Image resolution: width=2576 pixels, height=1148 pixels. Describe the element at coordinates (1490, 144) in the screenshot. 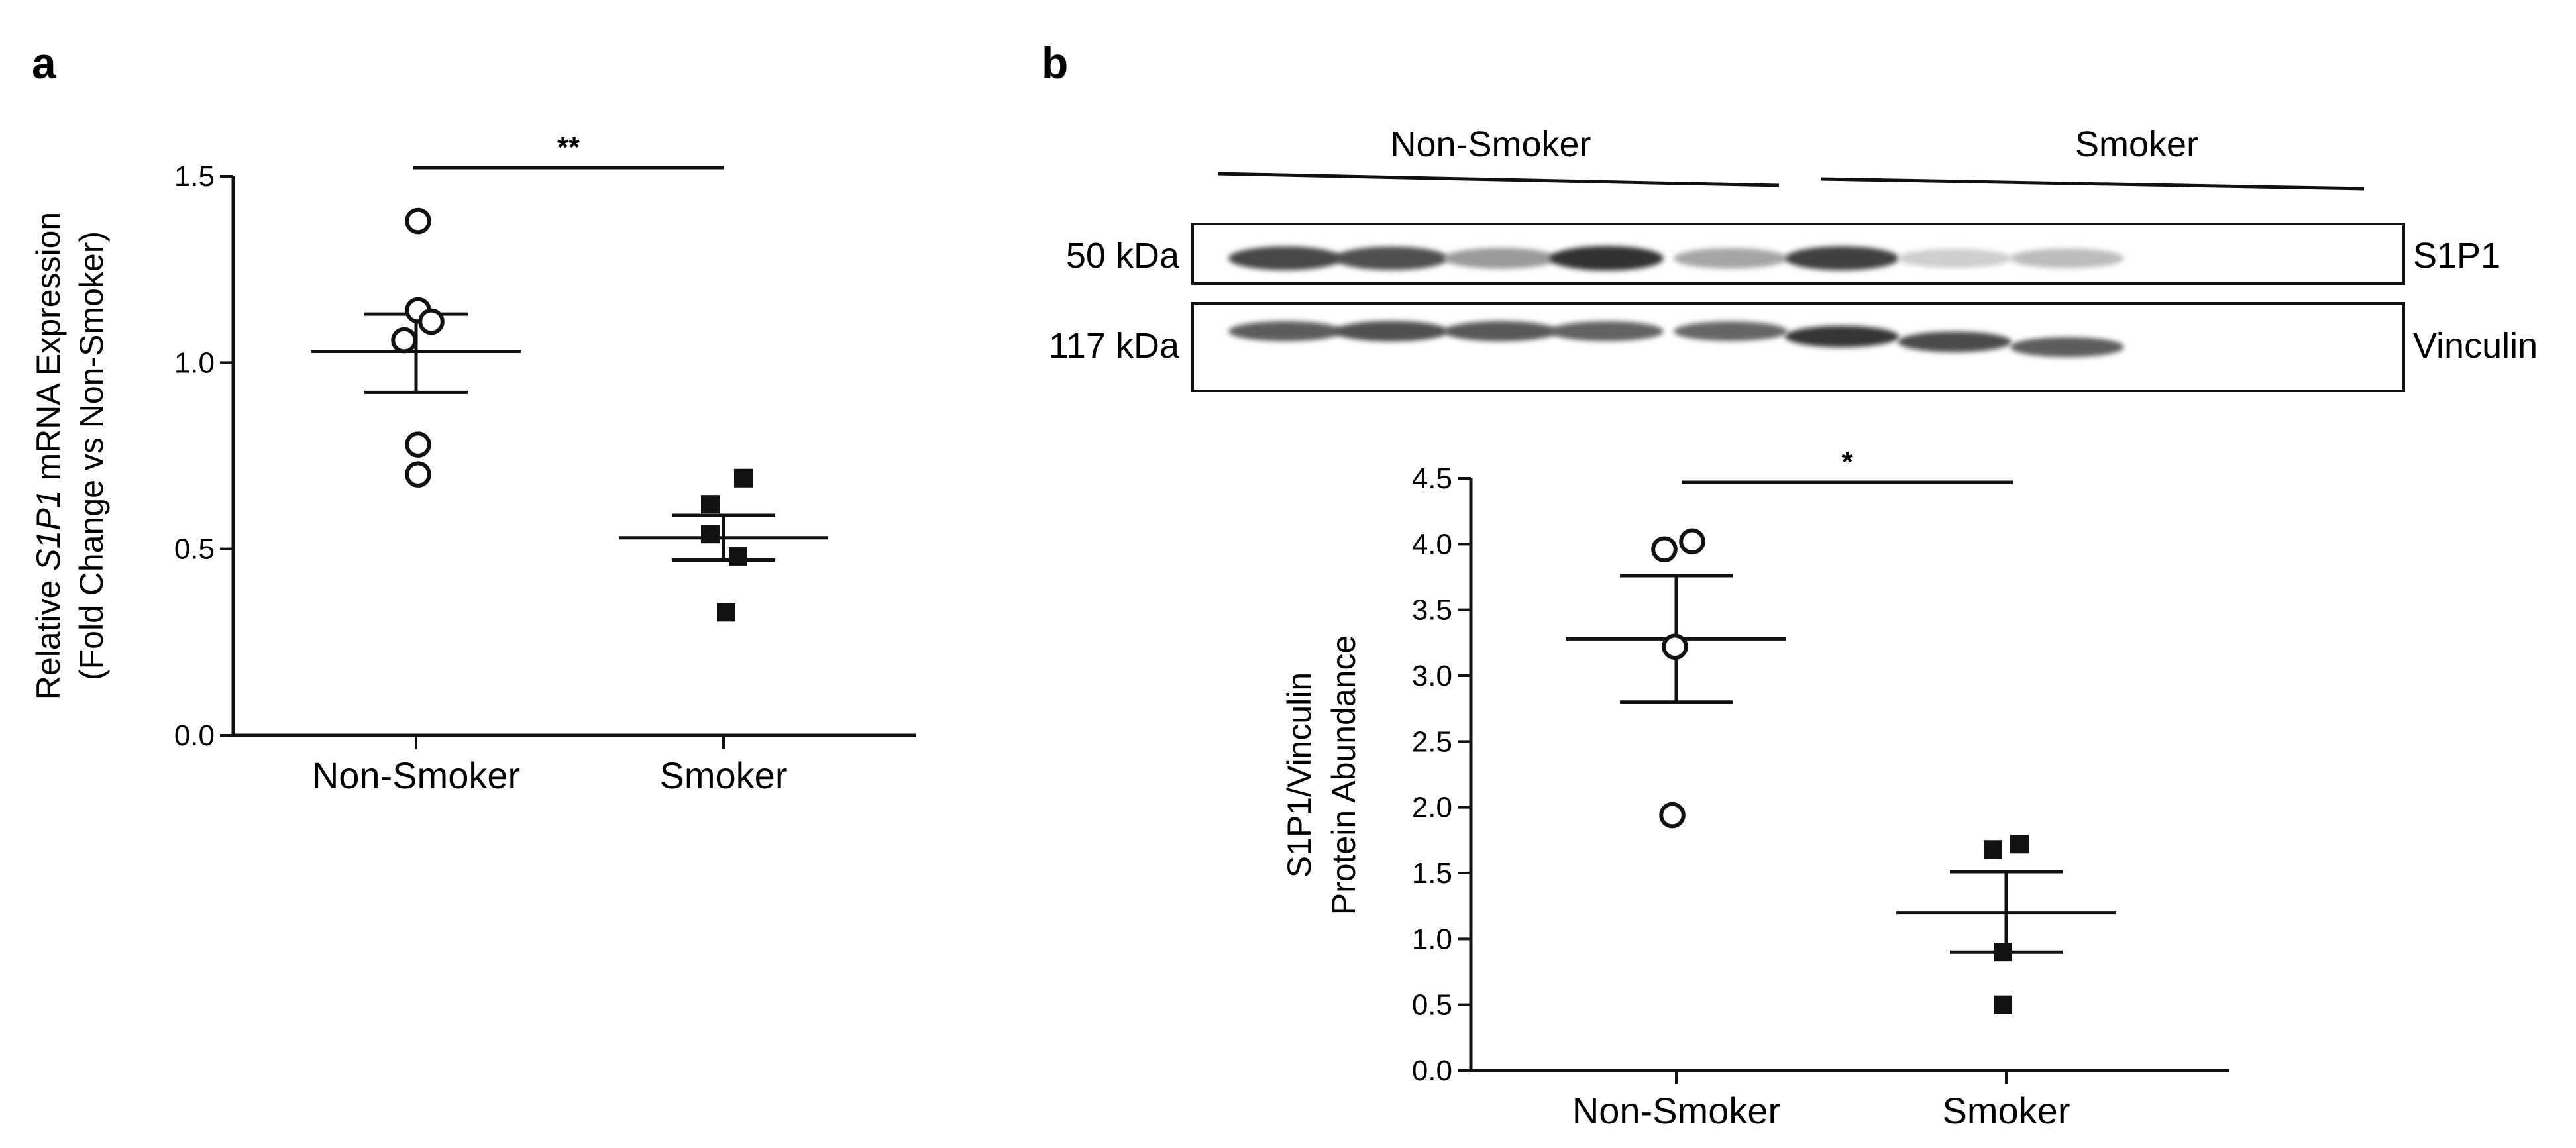

I see `blot-group-label-non-smoker: Non-Smoker` at that location.